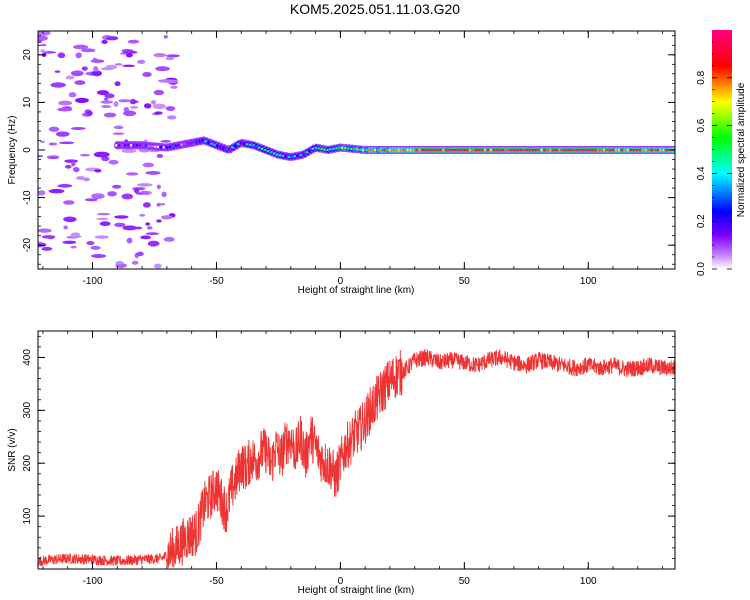 This screenshot has width=750, height=600. What do you see at coordinates (27, 150) in the screenshot?
I see `y-tick-label: 0` at bounding box center [27, 150].